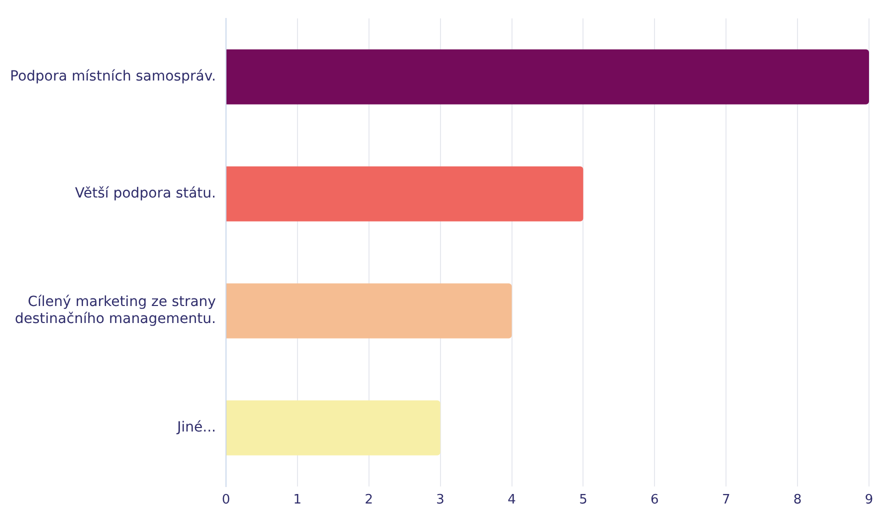 This screenshot has width=881, height=516. Describe the element at coordinates (726, 500) in the screenshot. I see `x-tick-label: 7` at that location.